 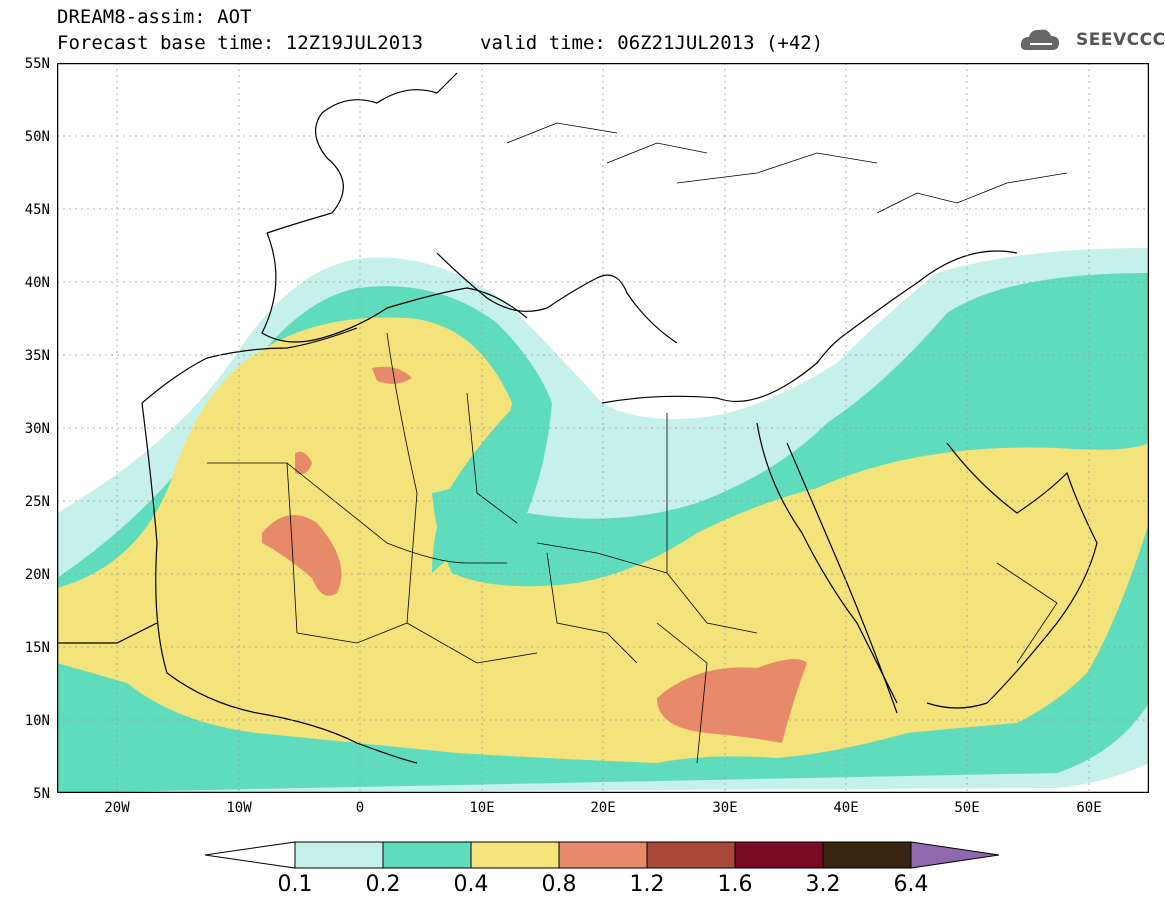 What do you see at coordinates (955, 855) in the screenshot?
I see `colorbar-over-arrow` at bounding box center [955, 855].